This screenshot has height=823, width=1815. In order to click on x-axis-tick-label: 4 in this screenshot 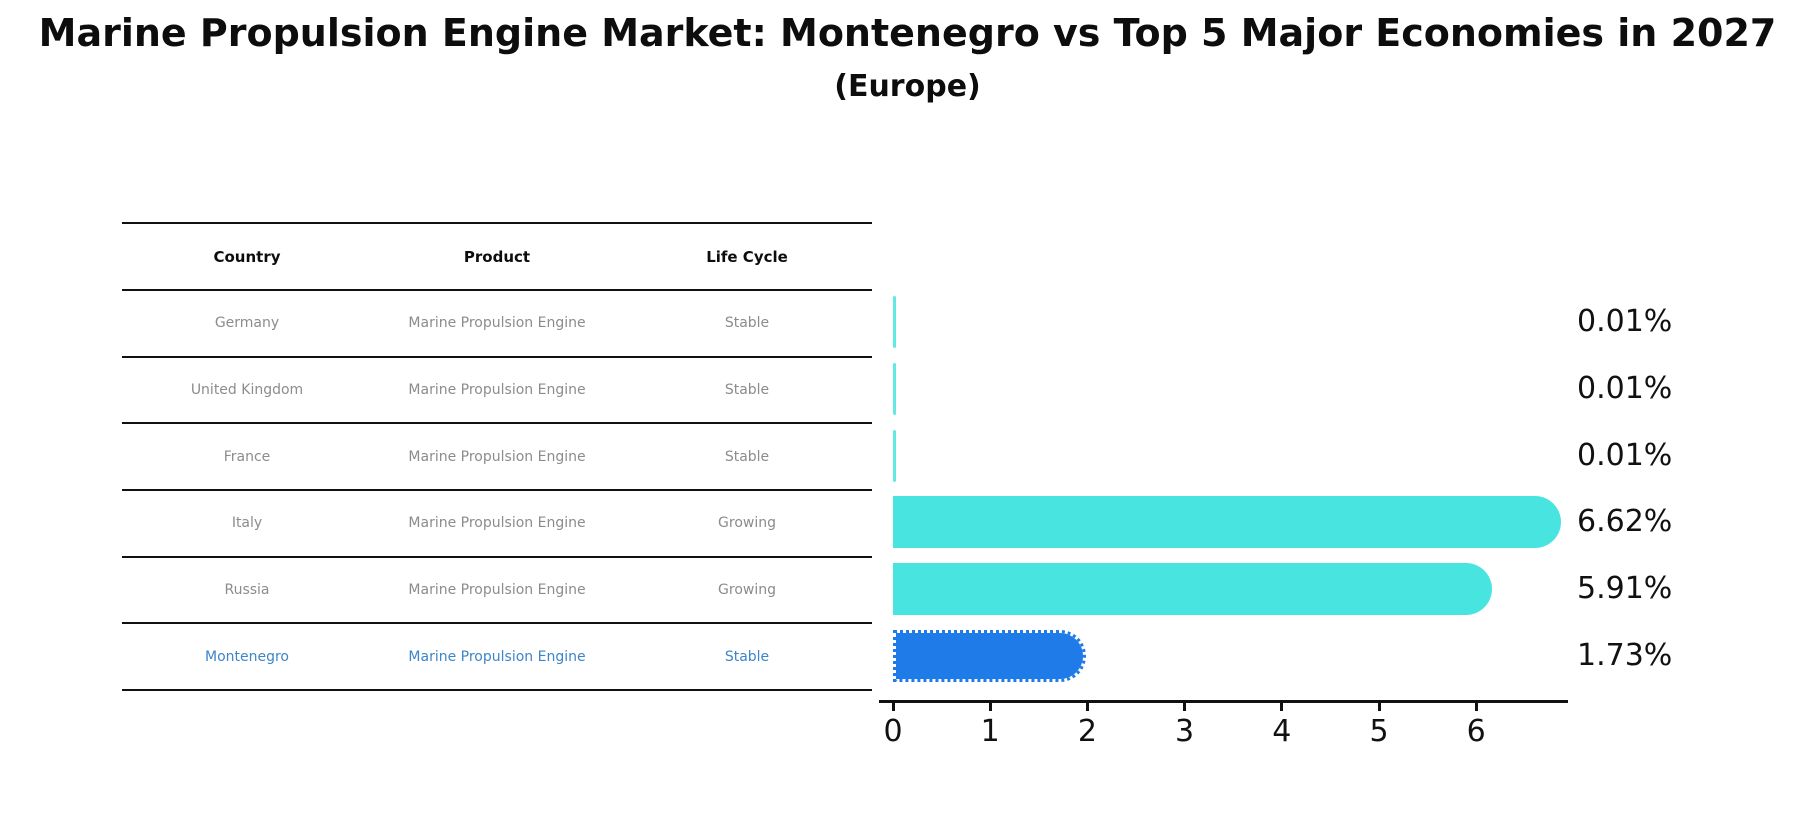, I will do `click(1282, 731)`.